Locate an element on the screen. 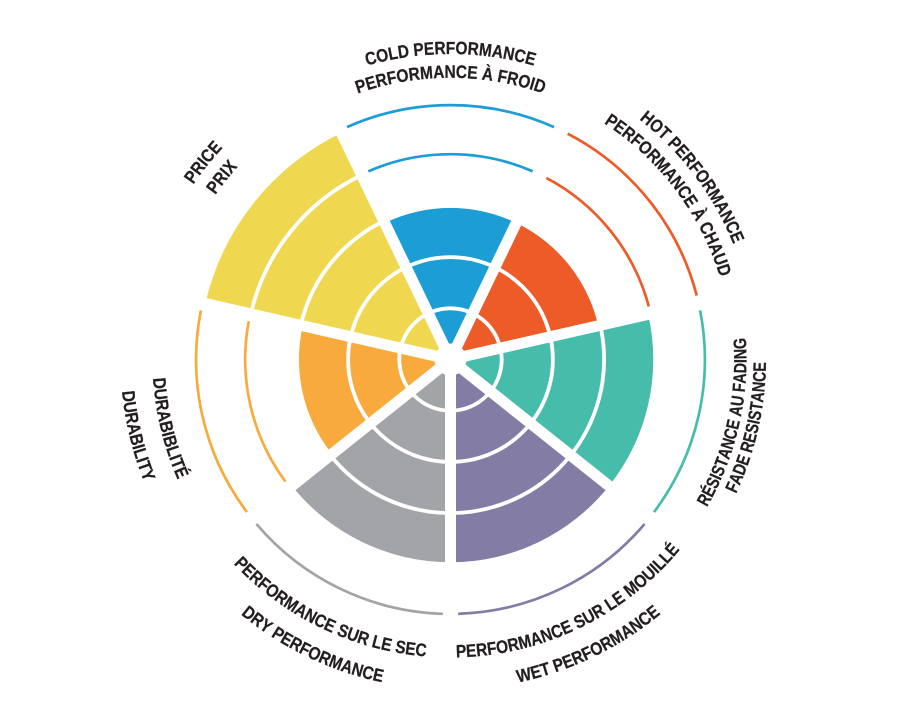 The height and width of the screenshot is (720, 900). svg-text: L is located at coordinates (392, 54).